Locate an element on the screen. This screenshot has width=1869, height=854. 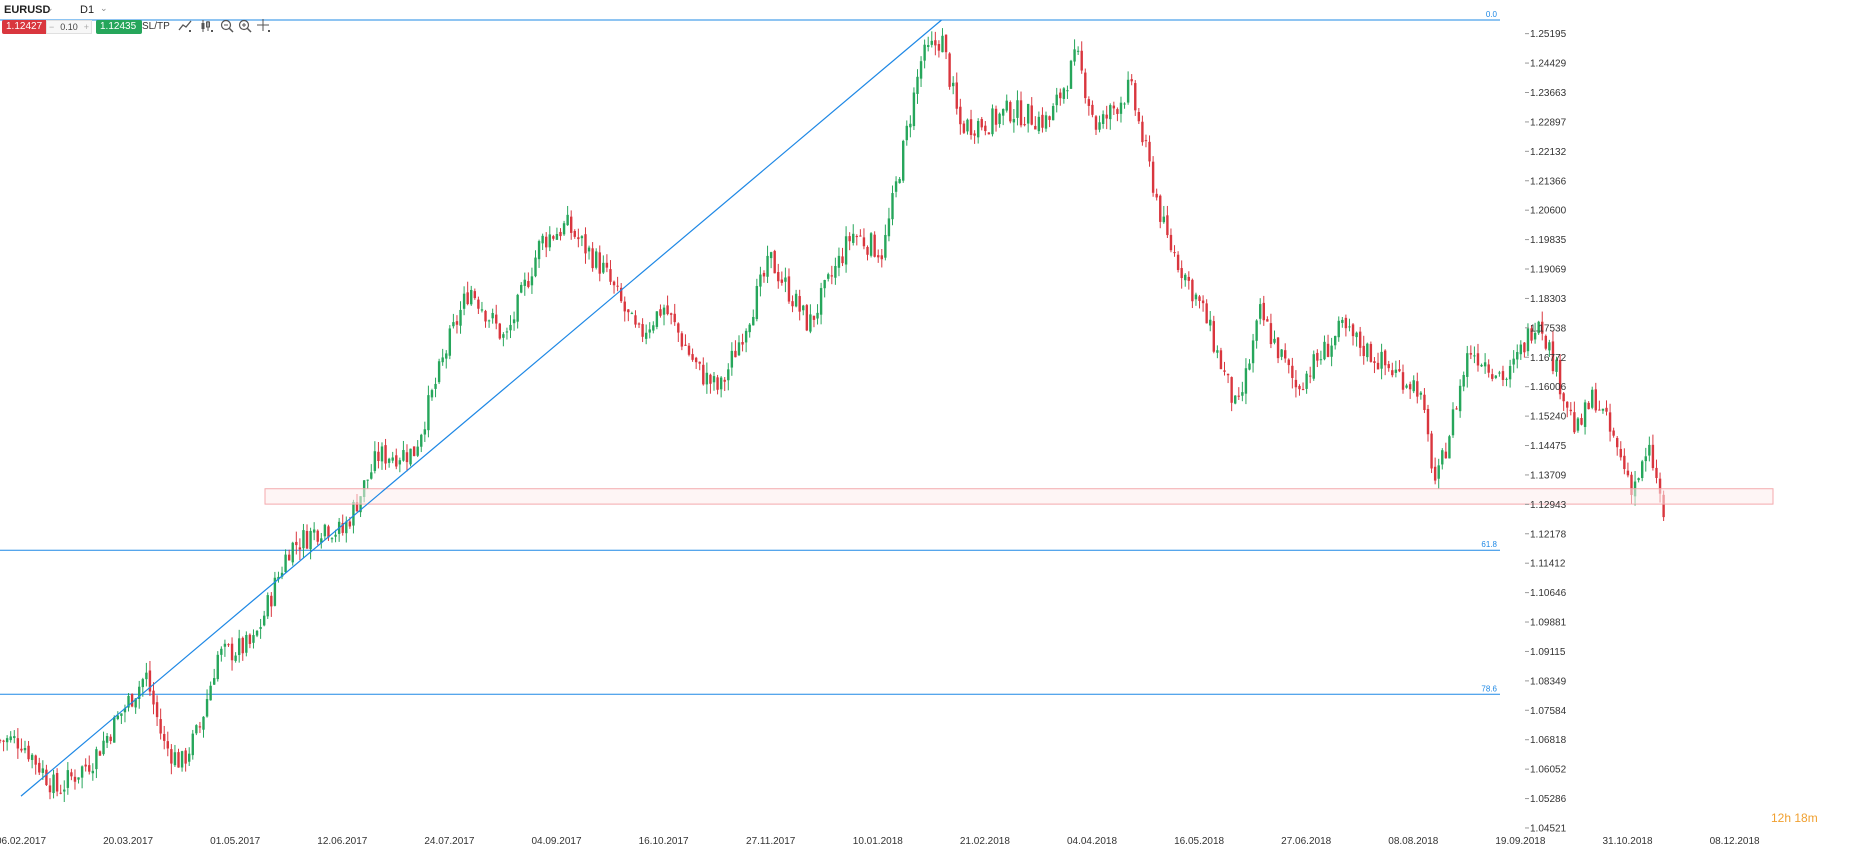
minus-icon: − is located at coordinates (52, 27).